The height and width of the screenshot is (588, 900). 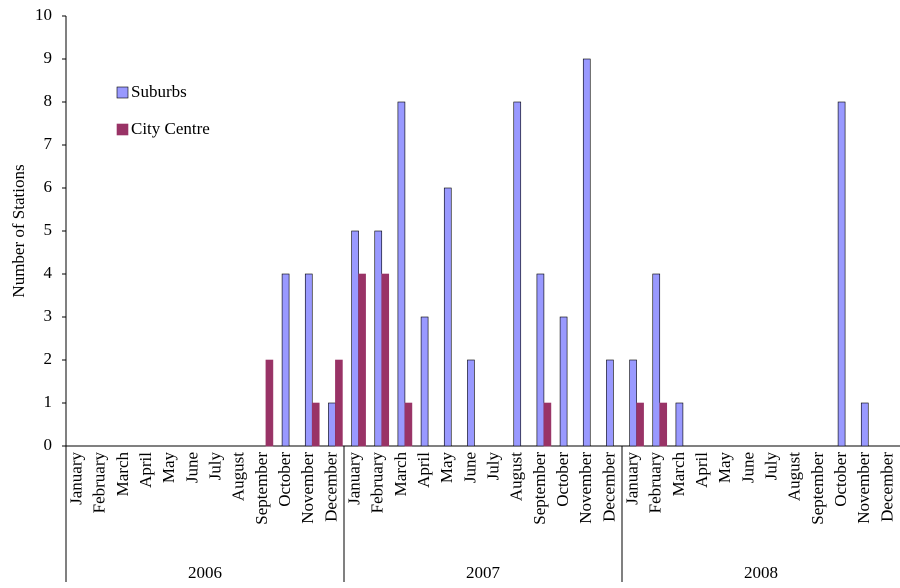 I want to click on y-tick-label: 6, so click(x=48, y=186).